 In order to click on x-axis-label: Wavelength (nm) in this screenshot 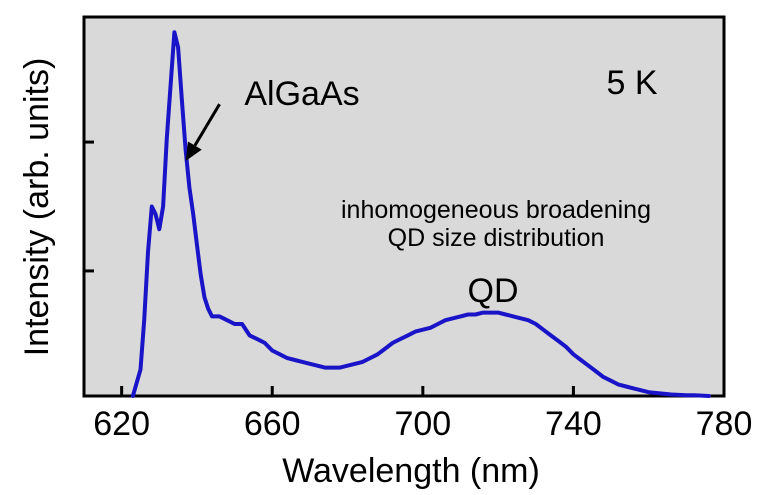, I will do `click(411, 471)`.